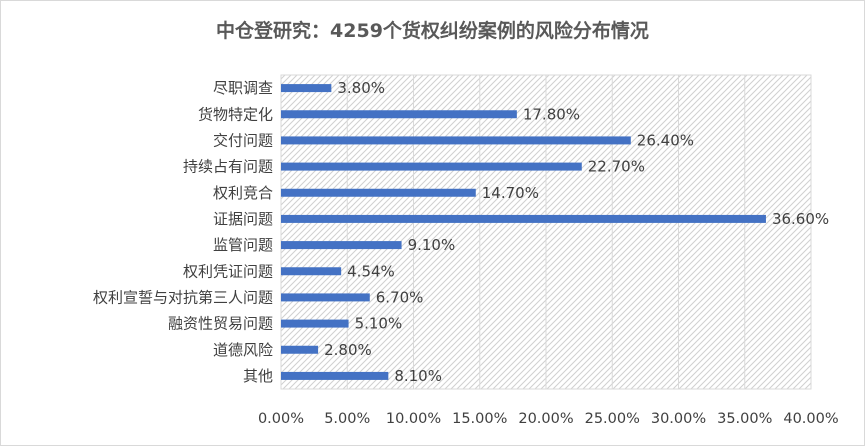 This screenshot has width=865, height=446. What do you see at coordinates (744, 419) in the screenshot?
I see `x-tick-label: 35.00%` at bounding box center [744, 419].